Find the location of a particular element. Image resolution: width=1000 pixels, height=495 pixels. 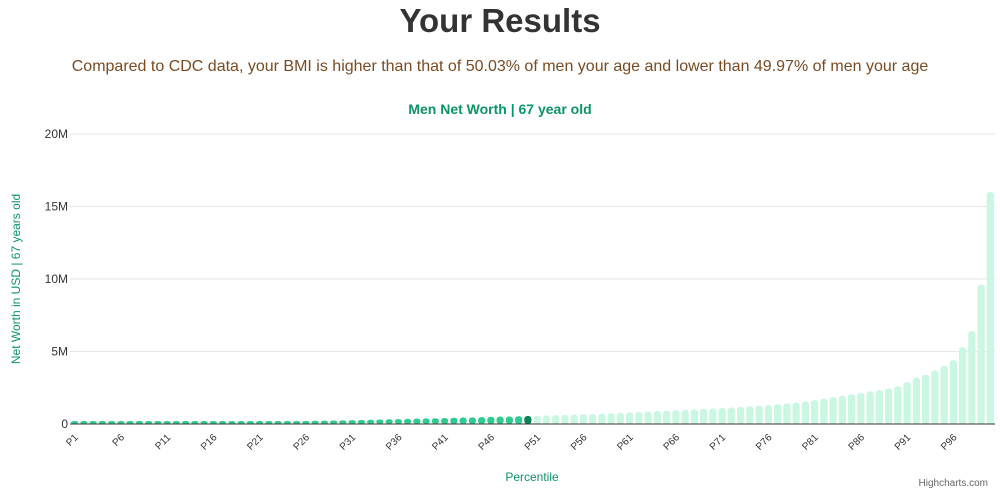

bar-p75 is located at coordinates (759, 414).